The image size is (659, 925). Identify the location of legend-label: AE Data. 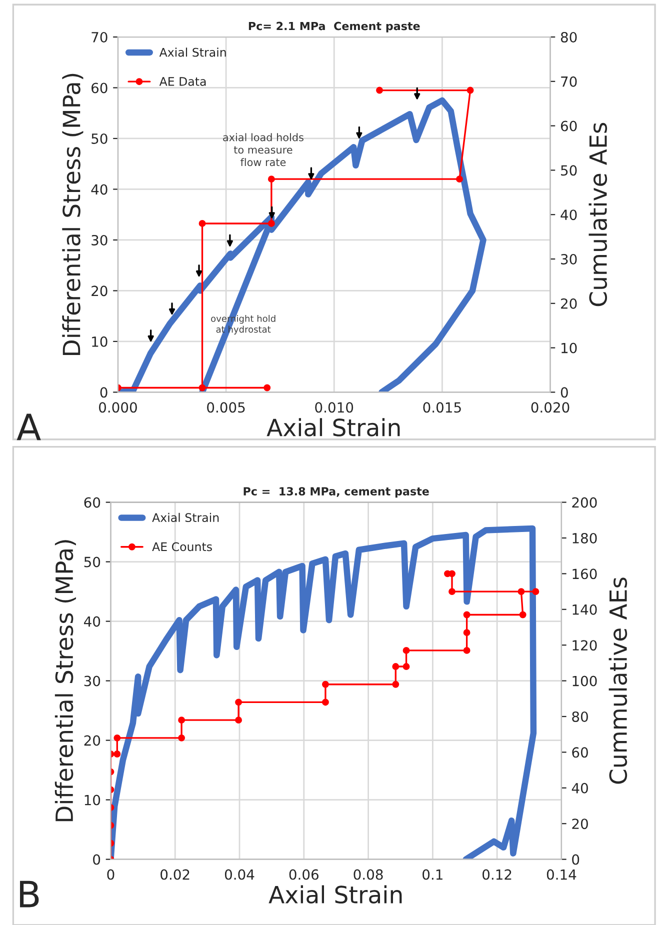
(182, 81).